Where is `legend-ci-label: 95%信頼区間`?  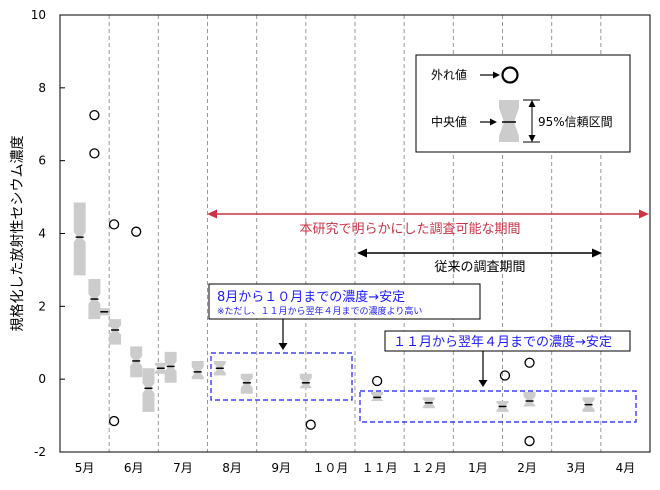
legend-ci-label: 95%信頼区間 is located at coordinates (575, 122).